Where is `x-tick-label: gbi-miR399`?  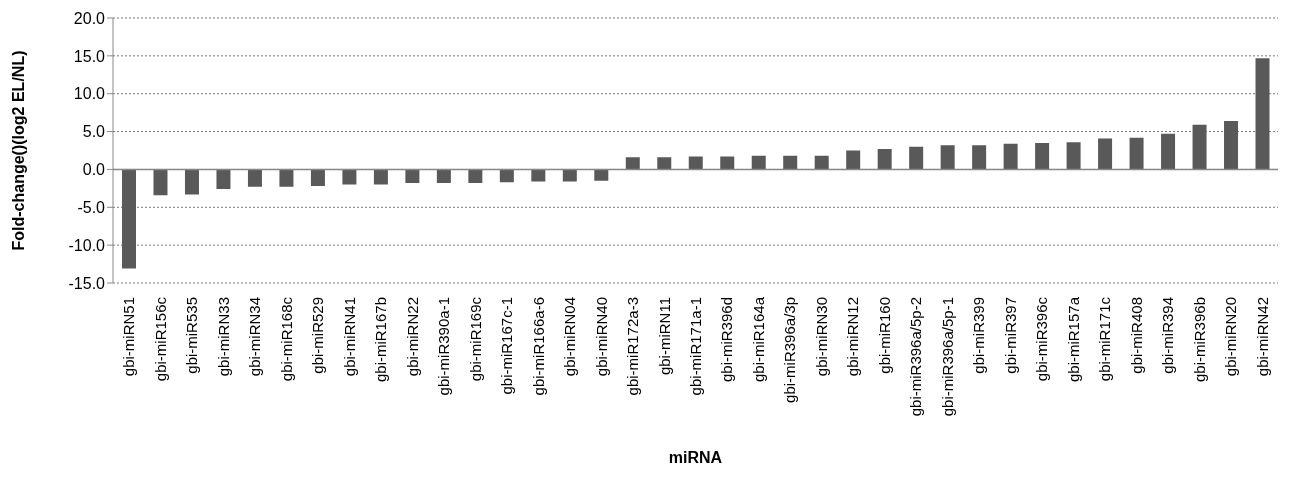 x-tick-label: gbi-miR399 is located at coordinates (979, 335).